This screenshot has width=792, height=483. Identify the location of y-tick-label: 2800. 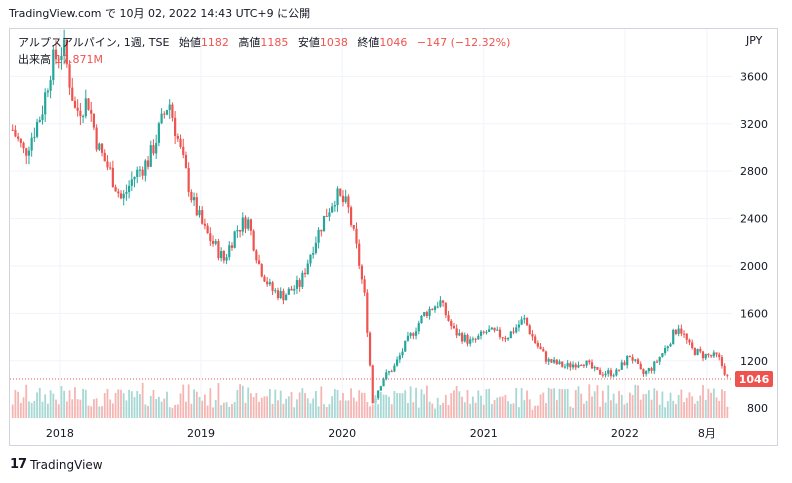
(754, 171).